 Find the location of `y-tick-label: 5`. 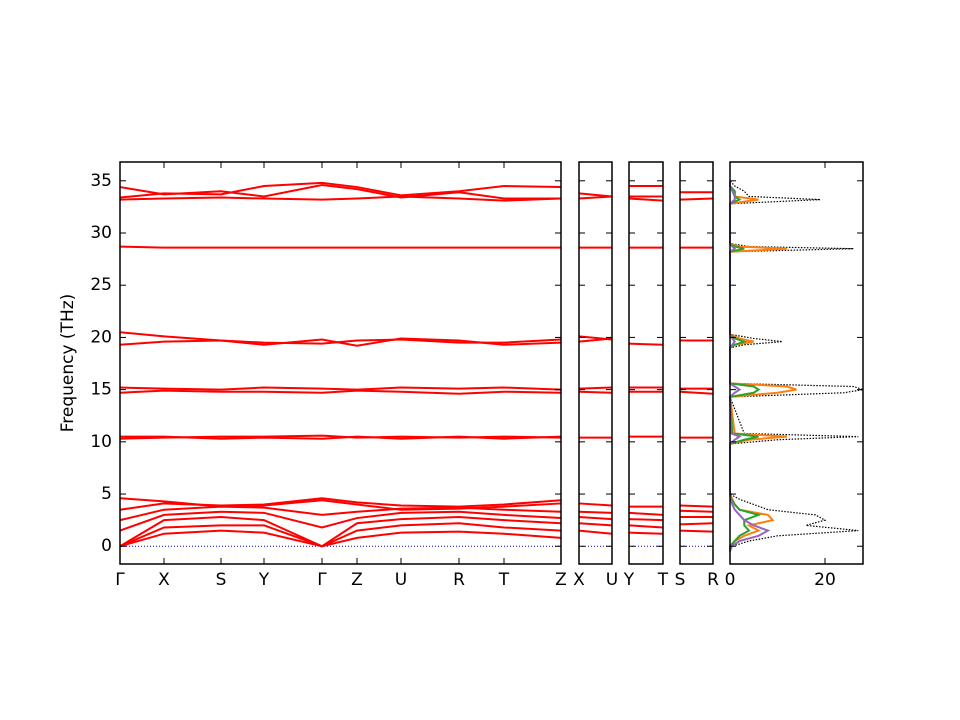

y-tick-label: 5 is located at coordinates (106, 494).